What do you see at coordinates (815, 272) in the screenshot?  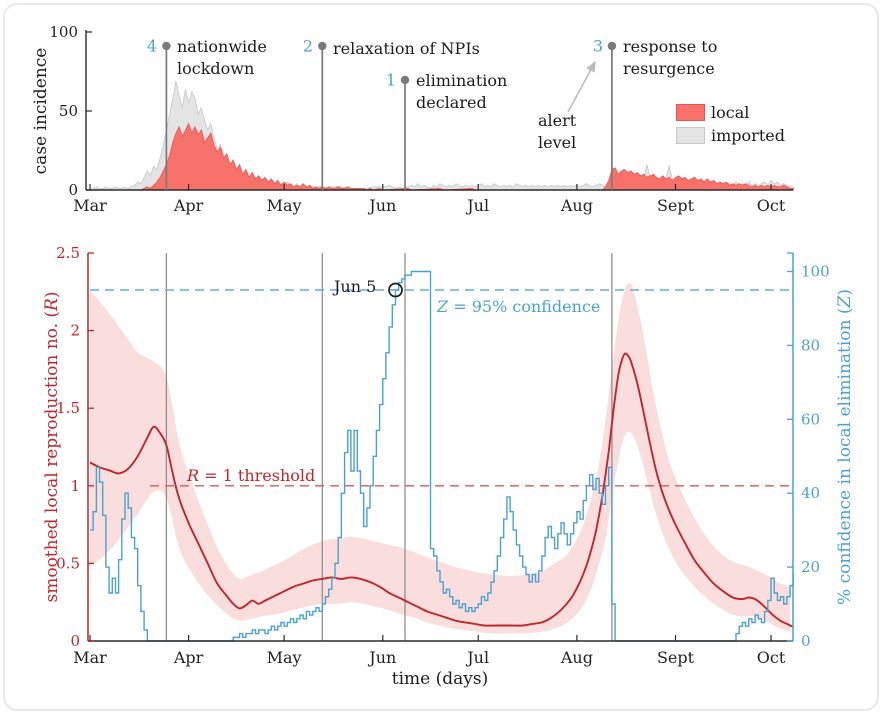 I see `right-y-tick-label: 100` at bounding box center [815, 272].